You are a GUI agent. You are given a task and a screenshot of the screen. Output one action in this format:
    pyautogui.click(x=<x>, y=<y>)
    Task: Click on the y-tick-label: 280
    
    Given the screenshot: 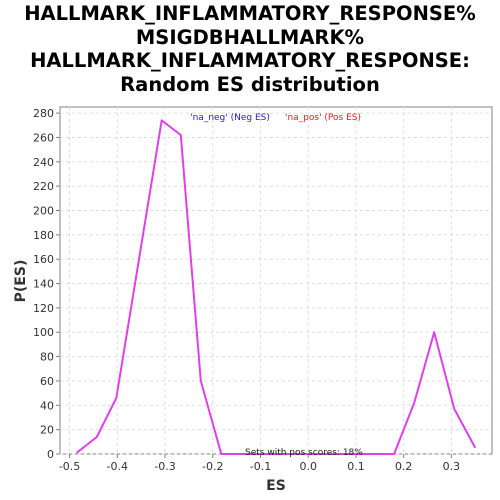 What is the action you would take?
    pyautogui.click(x=43, y=113)
    